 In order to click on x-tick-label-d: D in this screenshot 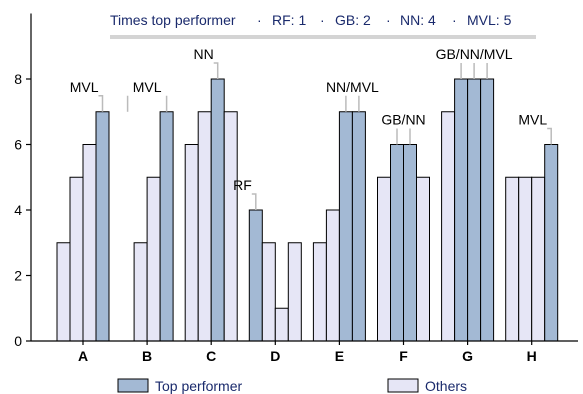, I will do `click(275, 356)`.